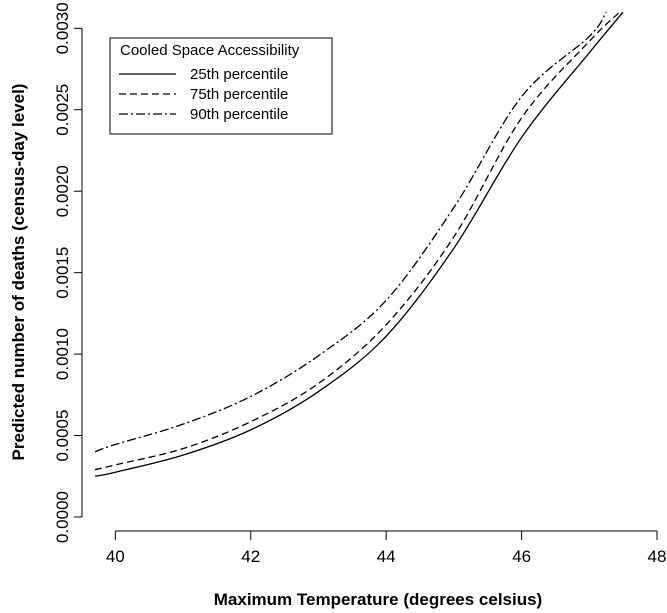 This screenshot has height=613, width=667. I want to click on legend-label-2: 75th percentile, so click(239, 94).